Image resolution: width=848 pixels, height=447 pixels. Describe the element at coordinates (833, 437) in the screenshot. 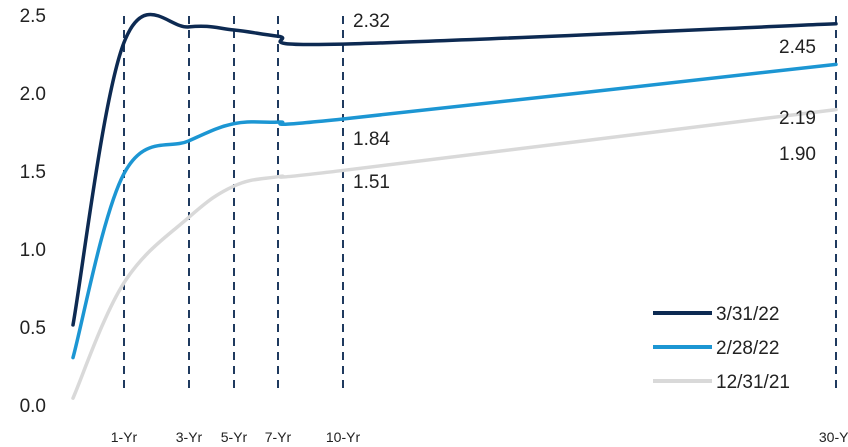

I see `x-tick-label: 30-Yr` at that location.